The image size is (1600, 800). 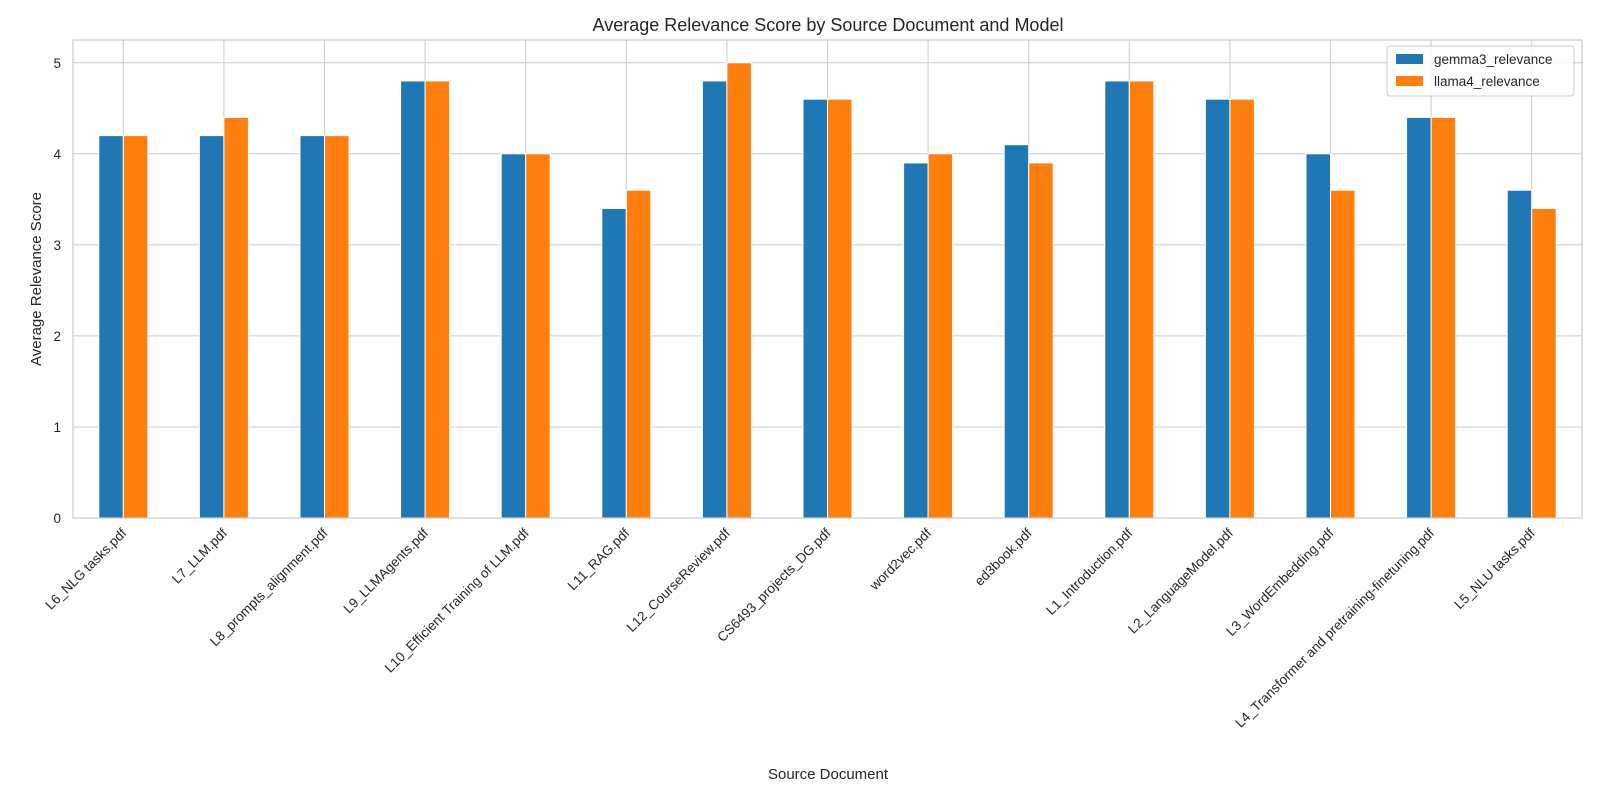 What do you see at coordinates (900, 559) in the screenshot?
I see `x-tick-label: word2vec.pdf` at bounding box center [900, 559].